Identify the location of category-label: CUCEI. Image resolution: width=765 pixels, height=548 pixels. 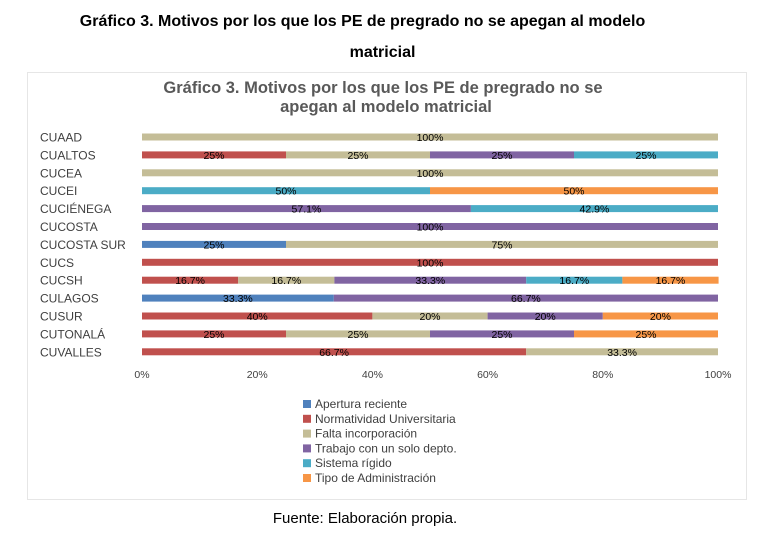
(58, 191).